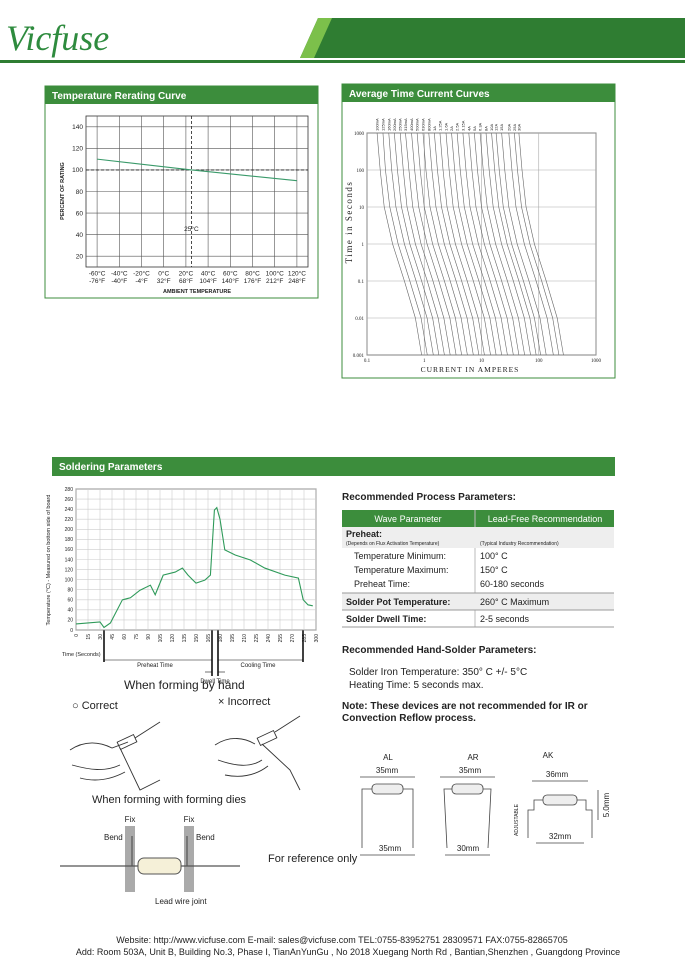 This screenshot has width=685, height=965. What do you see at coordinates (97, 281) in the screenshot?
I see `x-tick-label-secondary: -76°F` at bounding box center [97, 281].